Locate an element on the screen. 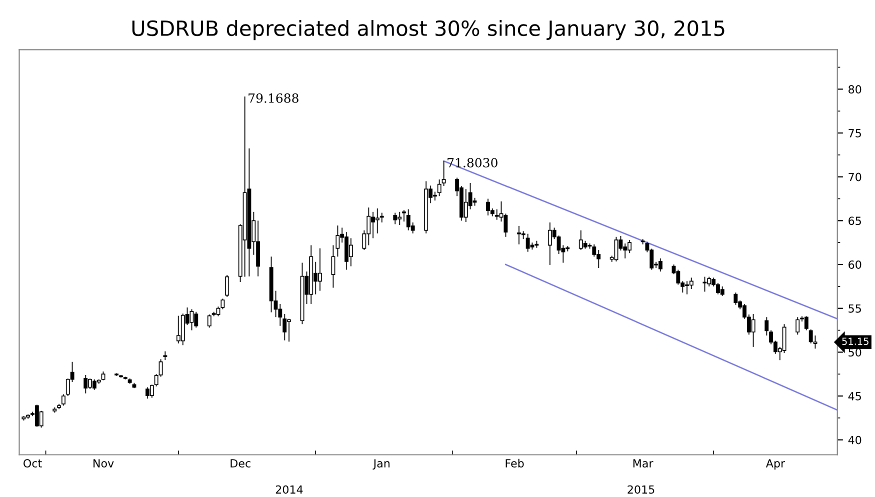 The image size is (875, 497). y-tick-label: 55 is located at coordinates (854, 308).